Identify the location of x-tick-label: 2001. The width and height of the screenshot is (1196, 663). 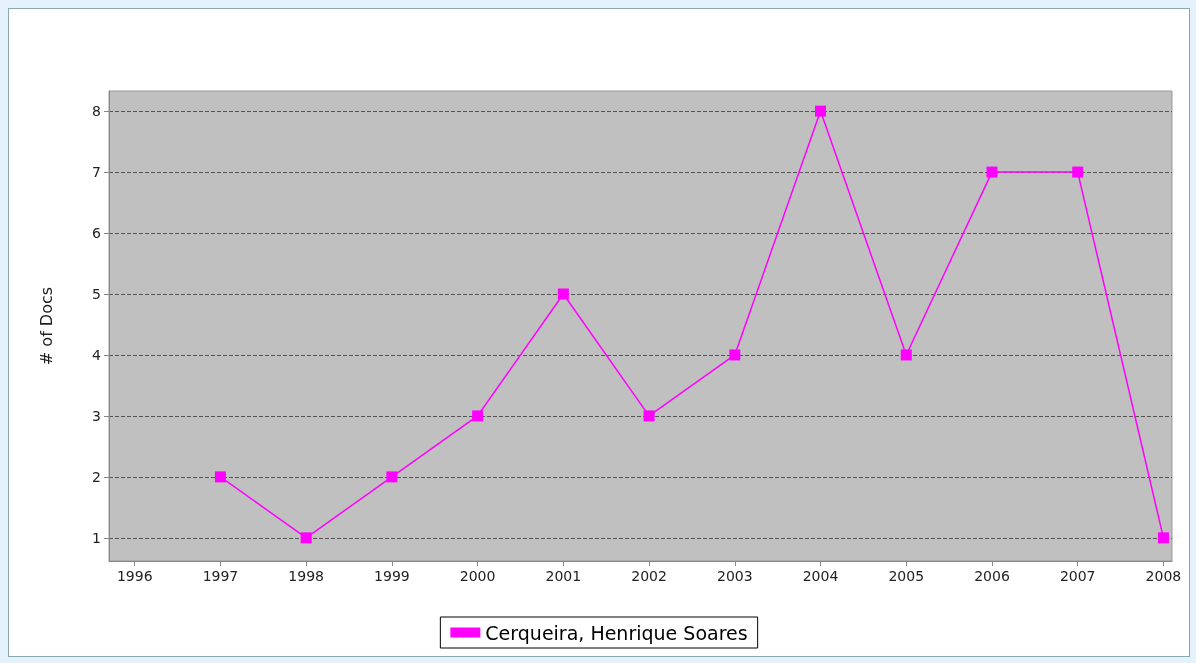
(563, 576).